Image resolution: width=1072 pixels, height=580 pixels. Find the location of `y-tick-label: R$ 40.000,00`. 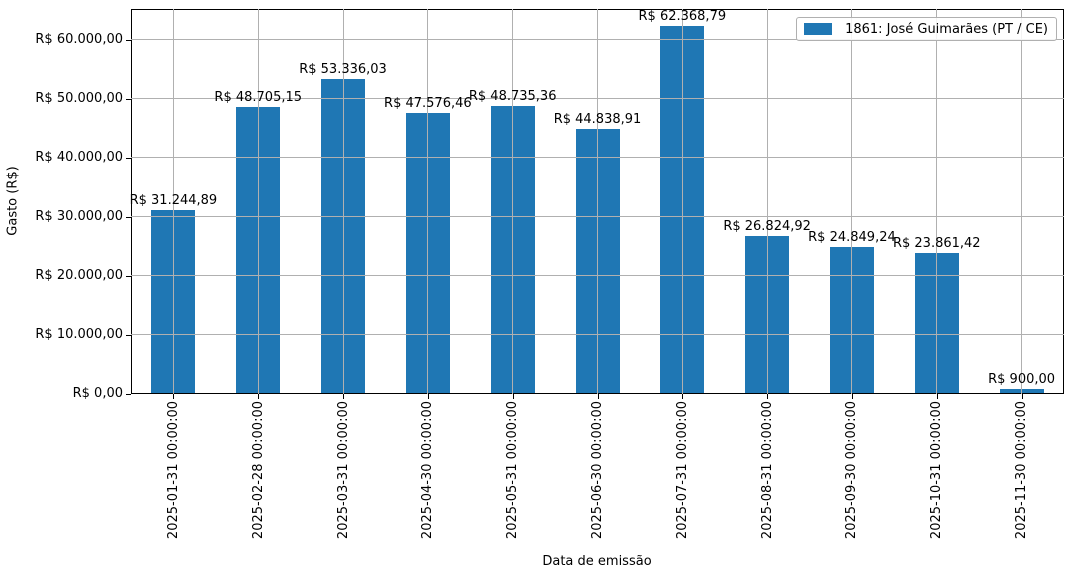

y-tick-label: R$ 40.000,00 is located at coordinates (79, 157).